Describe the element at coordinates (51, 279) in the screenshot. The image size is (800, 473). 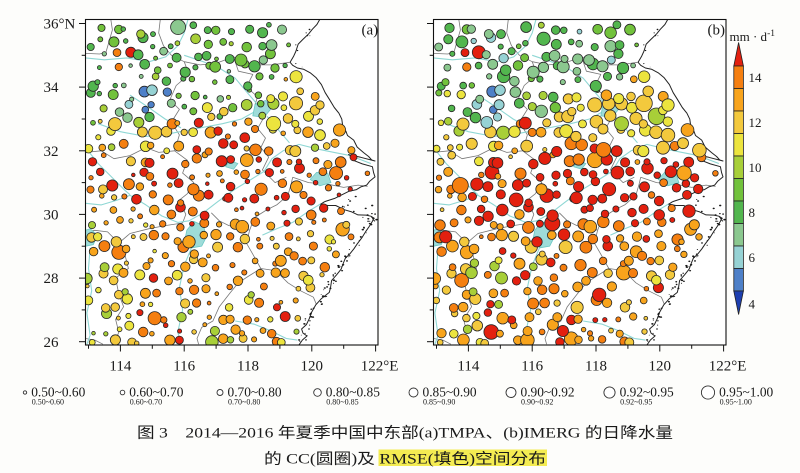
I see `svg-text: 28` at that location.